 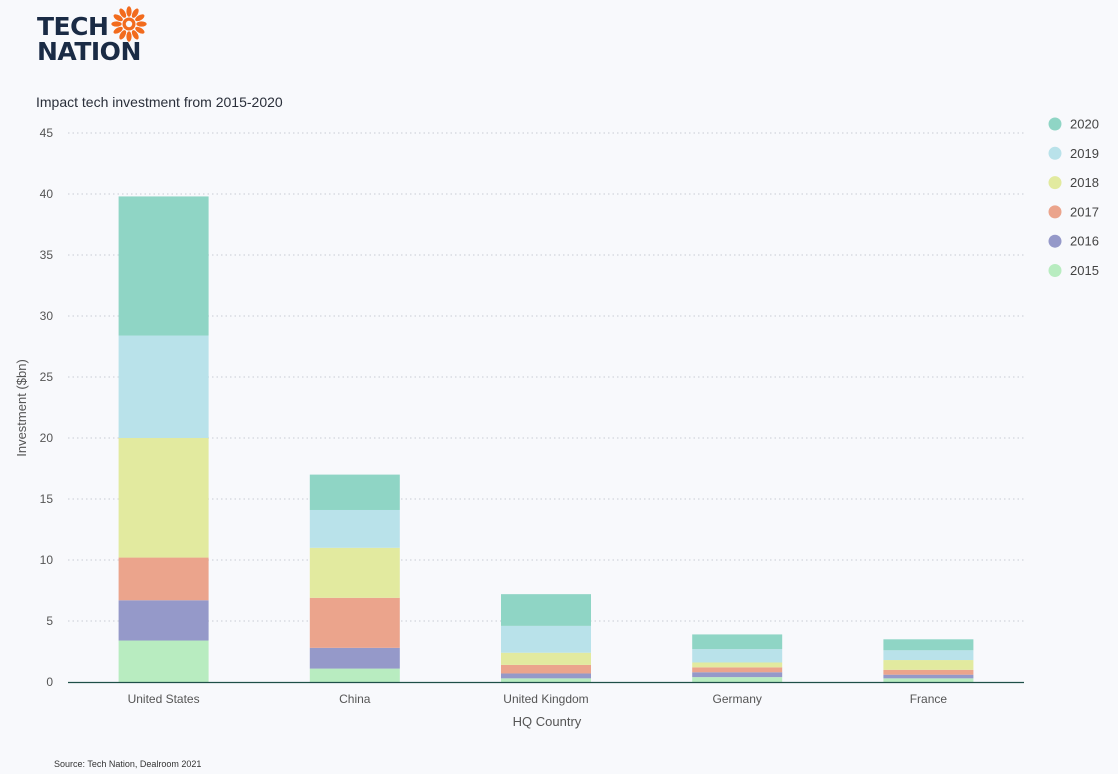 I want to click on legend-item-2020: 2020, so click(x=1073, y=124).